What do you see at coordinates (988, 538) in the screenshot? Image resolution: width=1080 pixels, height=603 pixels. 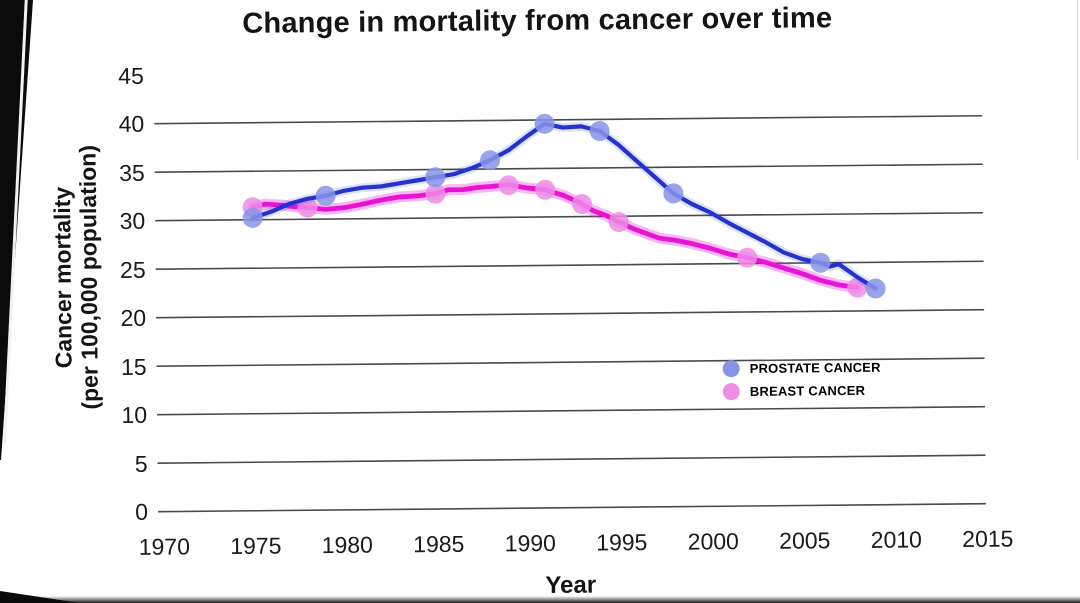 I see `x-tick-label: 2015` at bounding box center [988, 538].